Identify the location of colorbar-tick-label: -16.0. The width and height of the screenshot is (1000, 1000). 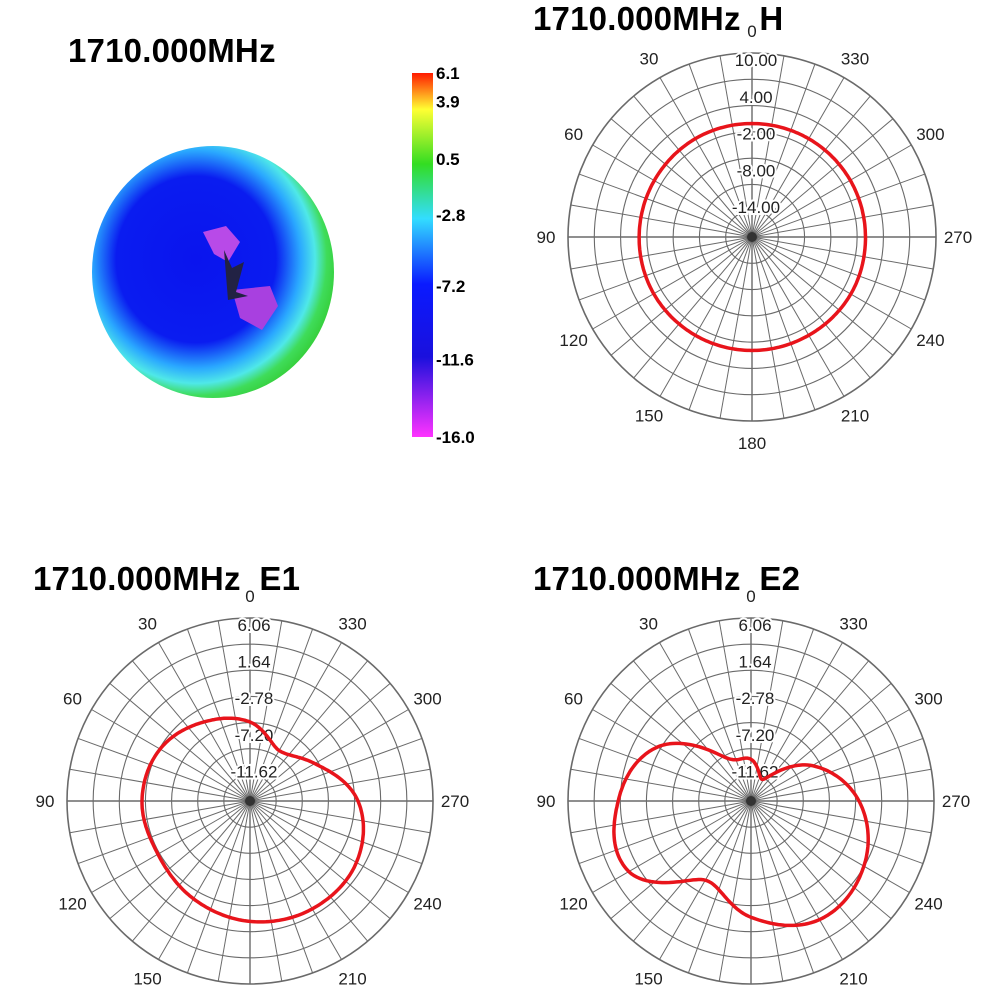
(455, 437).